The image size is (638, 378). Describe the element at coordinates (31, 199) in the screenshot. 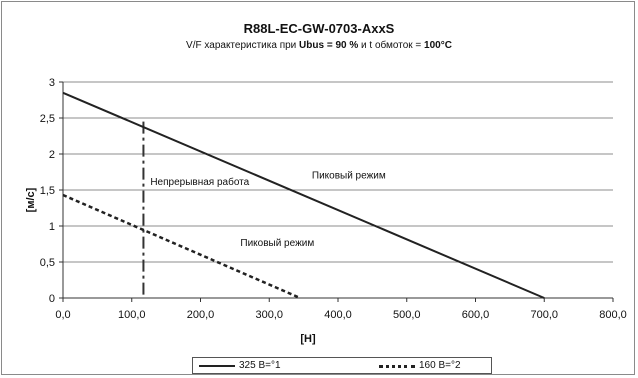

I see `y-axis-label: [м/с]` at that location.